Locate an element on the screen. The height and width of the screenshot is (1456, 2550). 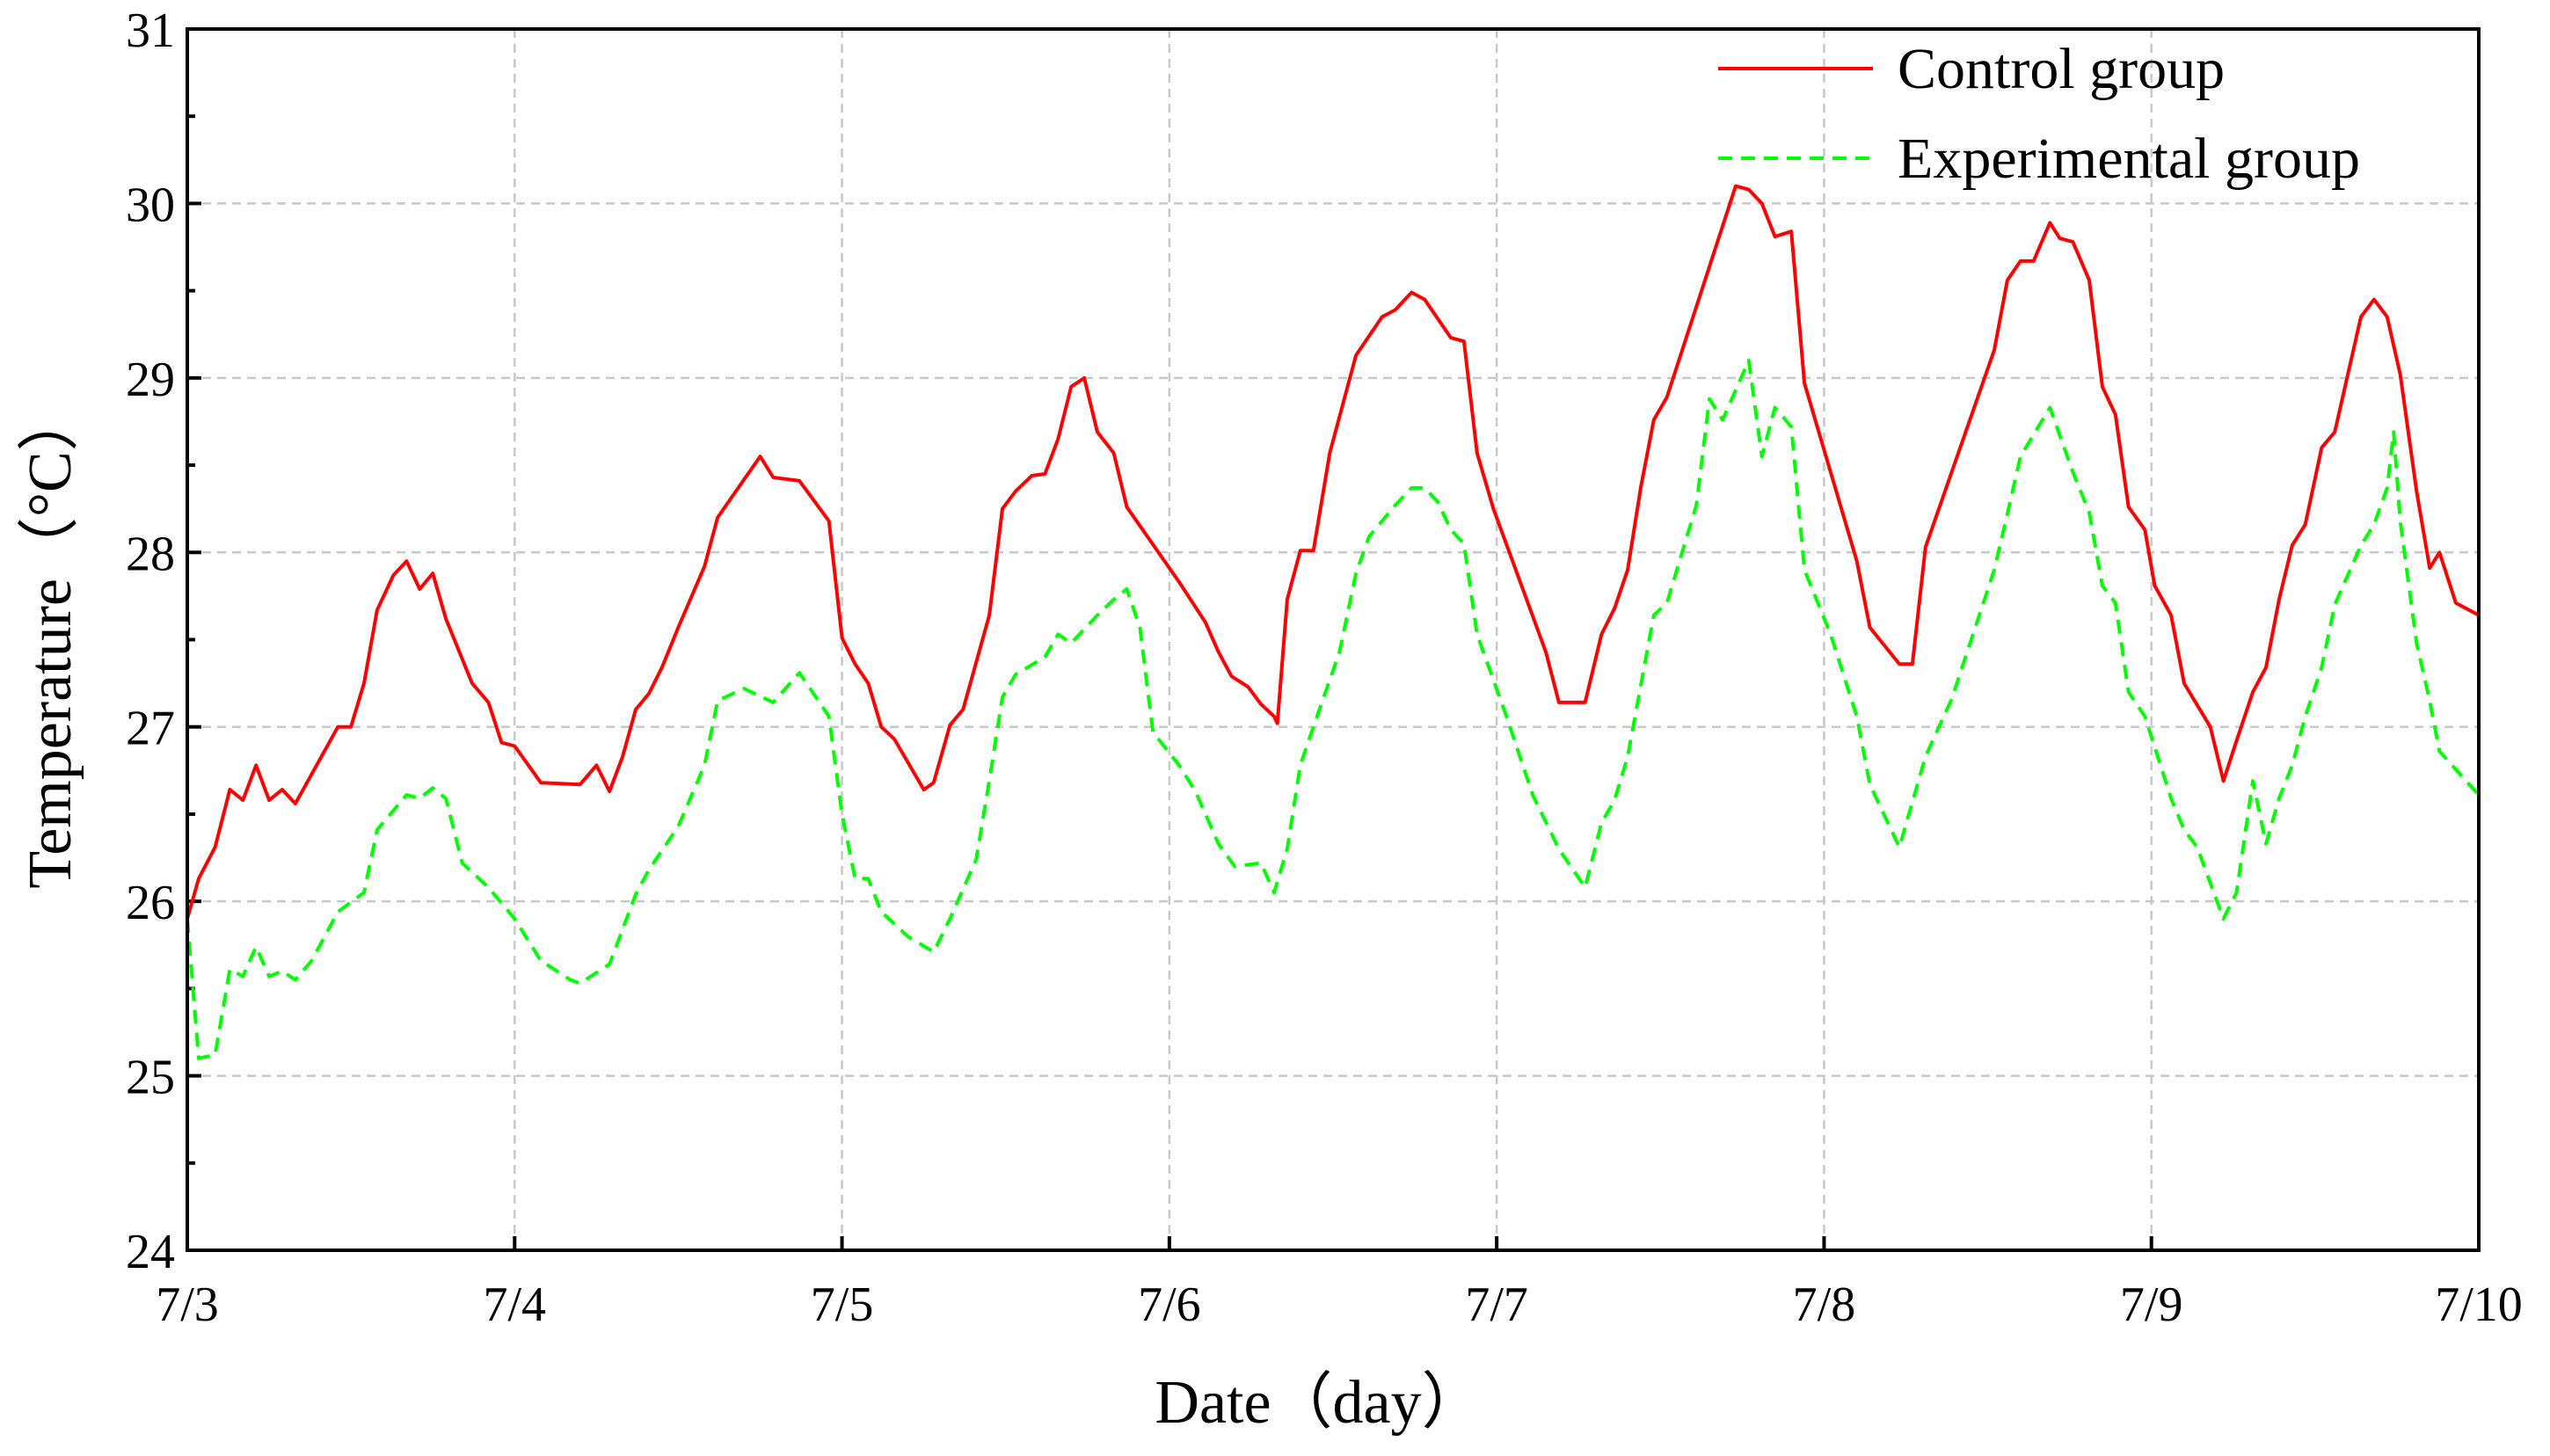
x-tick-label: 7/9 is located at coordinates (2151, 1305).